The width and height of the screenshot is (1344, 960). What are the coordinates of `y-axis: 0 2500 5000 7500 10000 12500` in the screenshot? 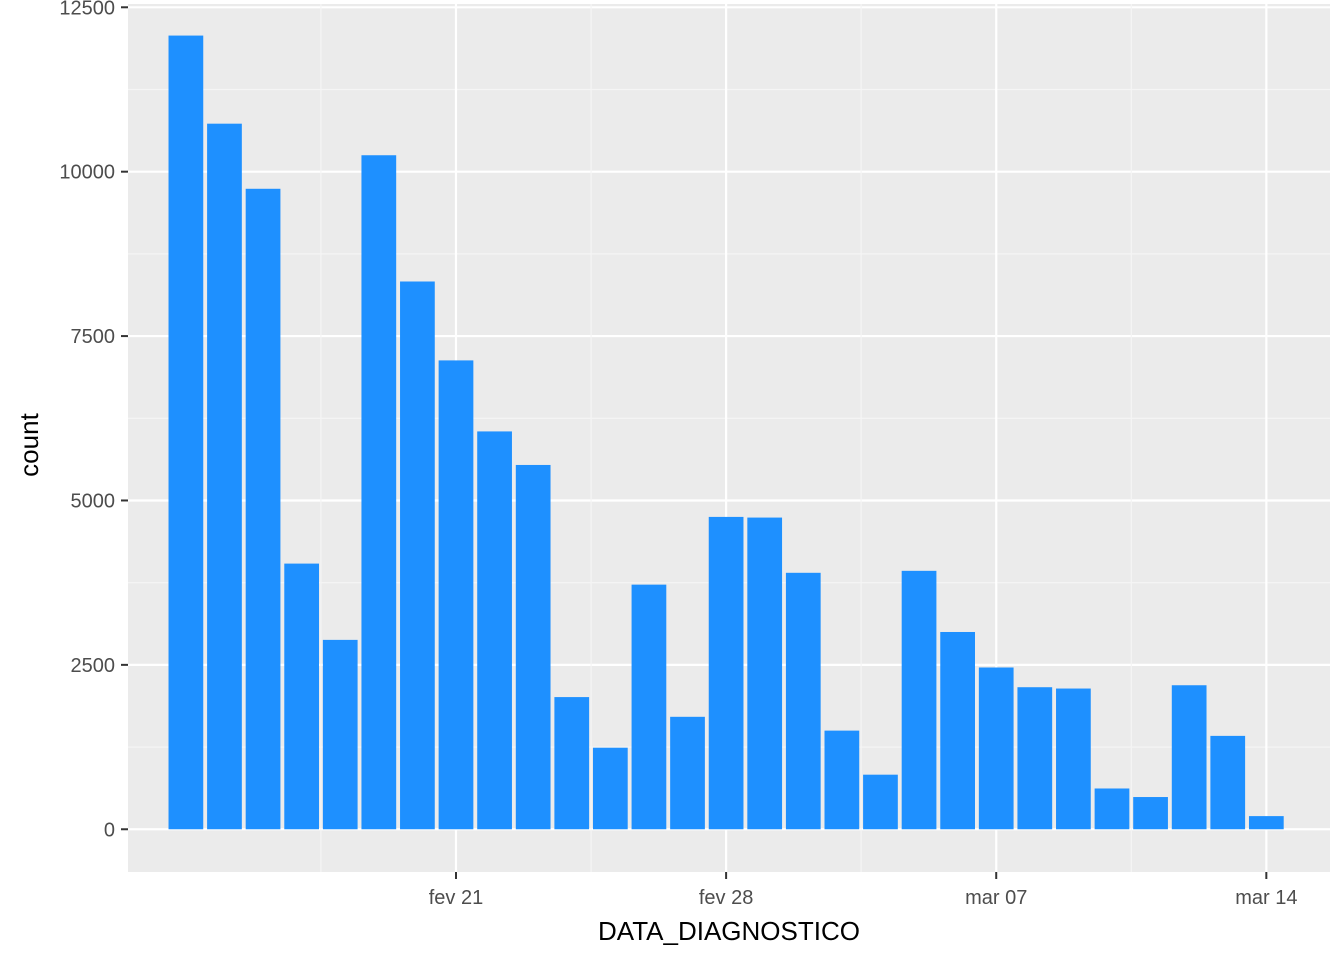 It's located at (93, 420).